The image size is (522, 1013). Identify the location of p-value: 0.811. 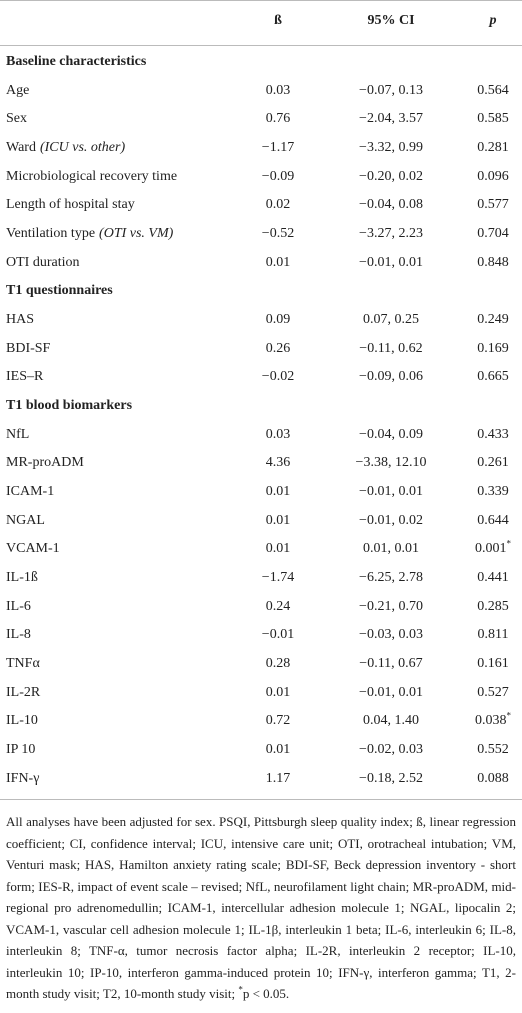
(493, 635).